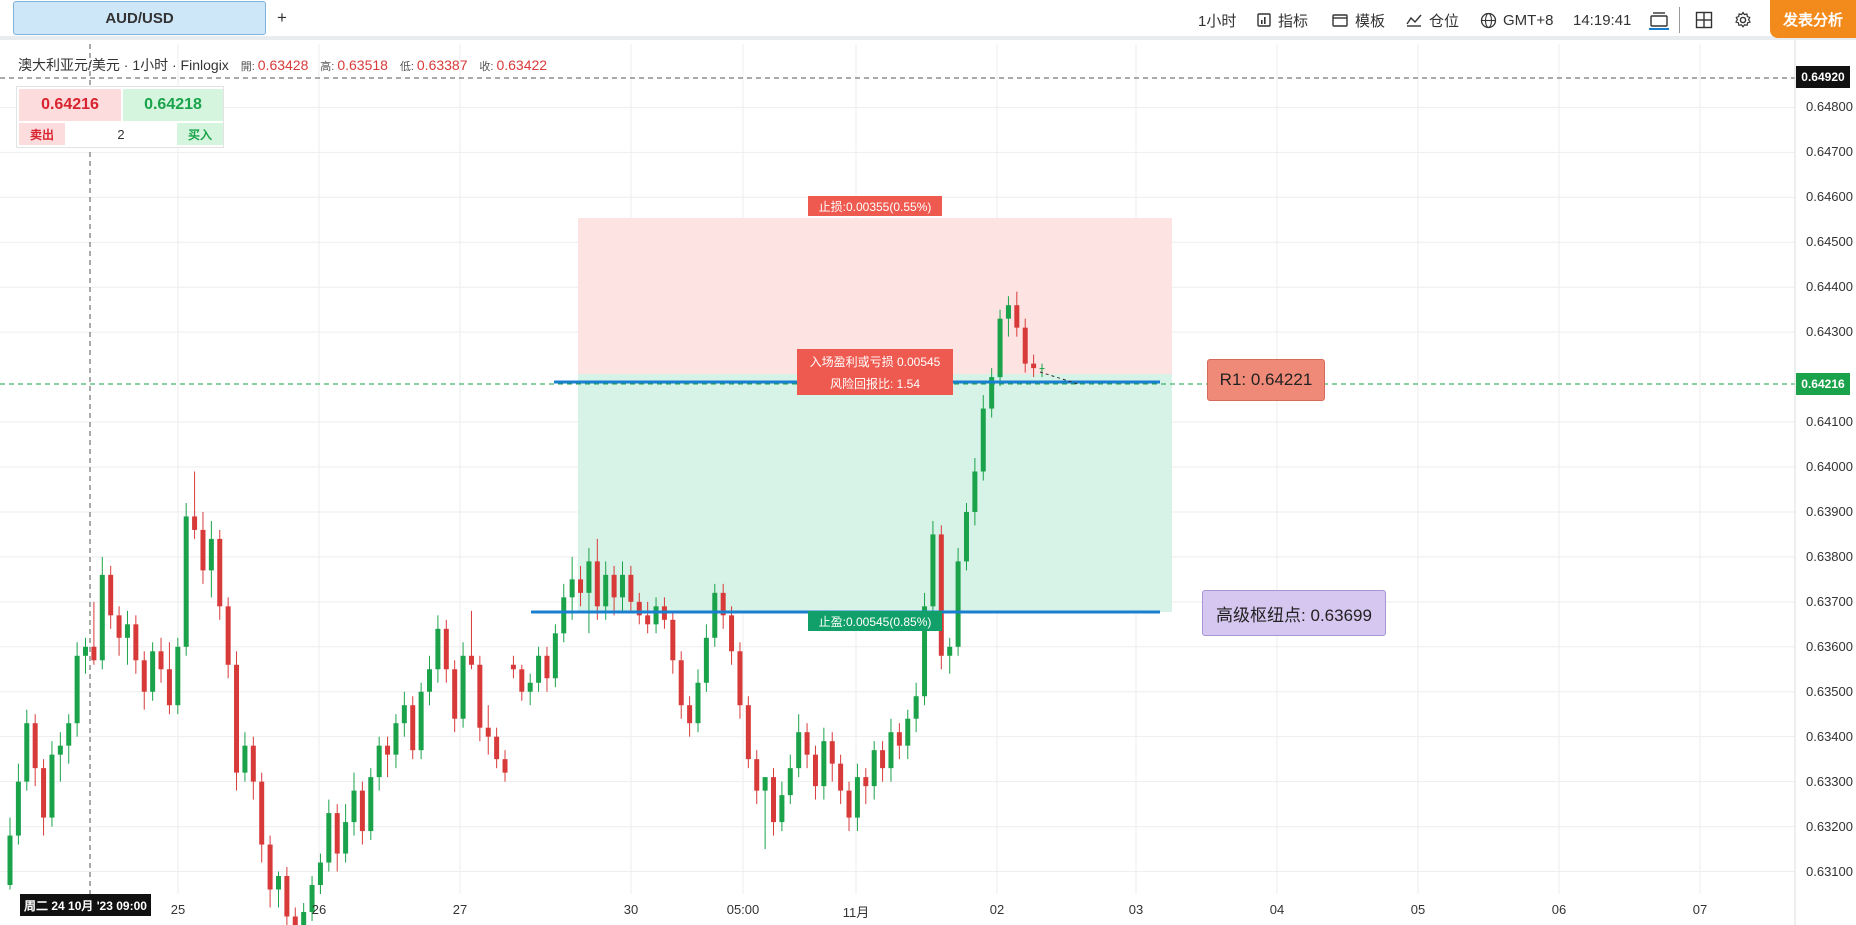  What do you see at coordinates (1266, 380) in the screenshot?
I see `r1-level-label: R1: 0.64221` at bounding box center [1266, 380].